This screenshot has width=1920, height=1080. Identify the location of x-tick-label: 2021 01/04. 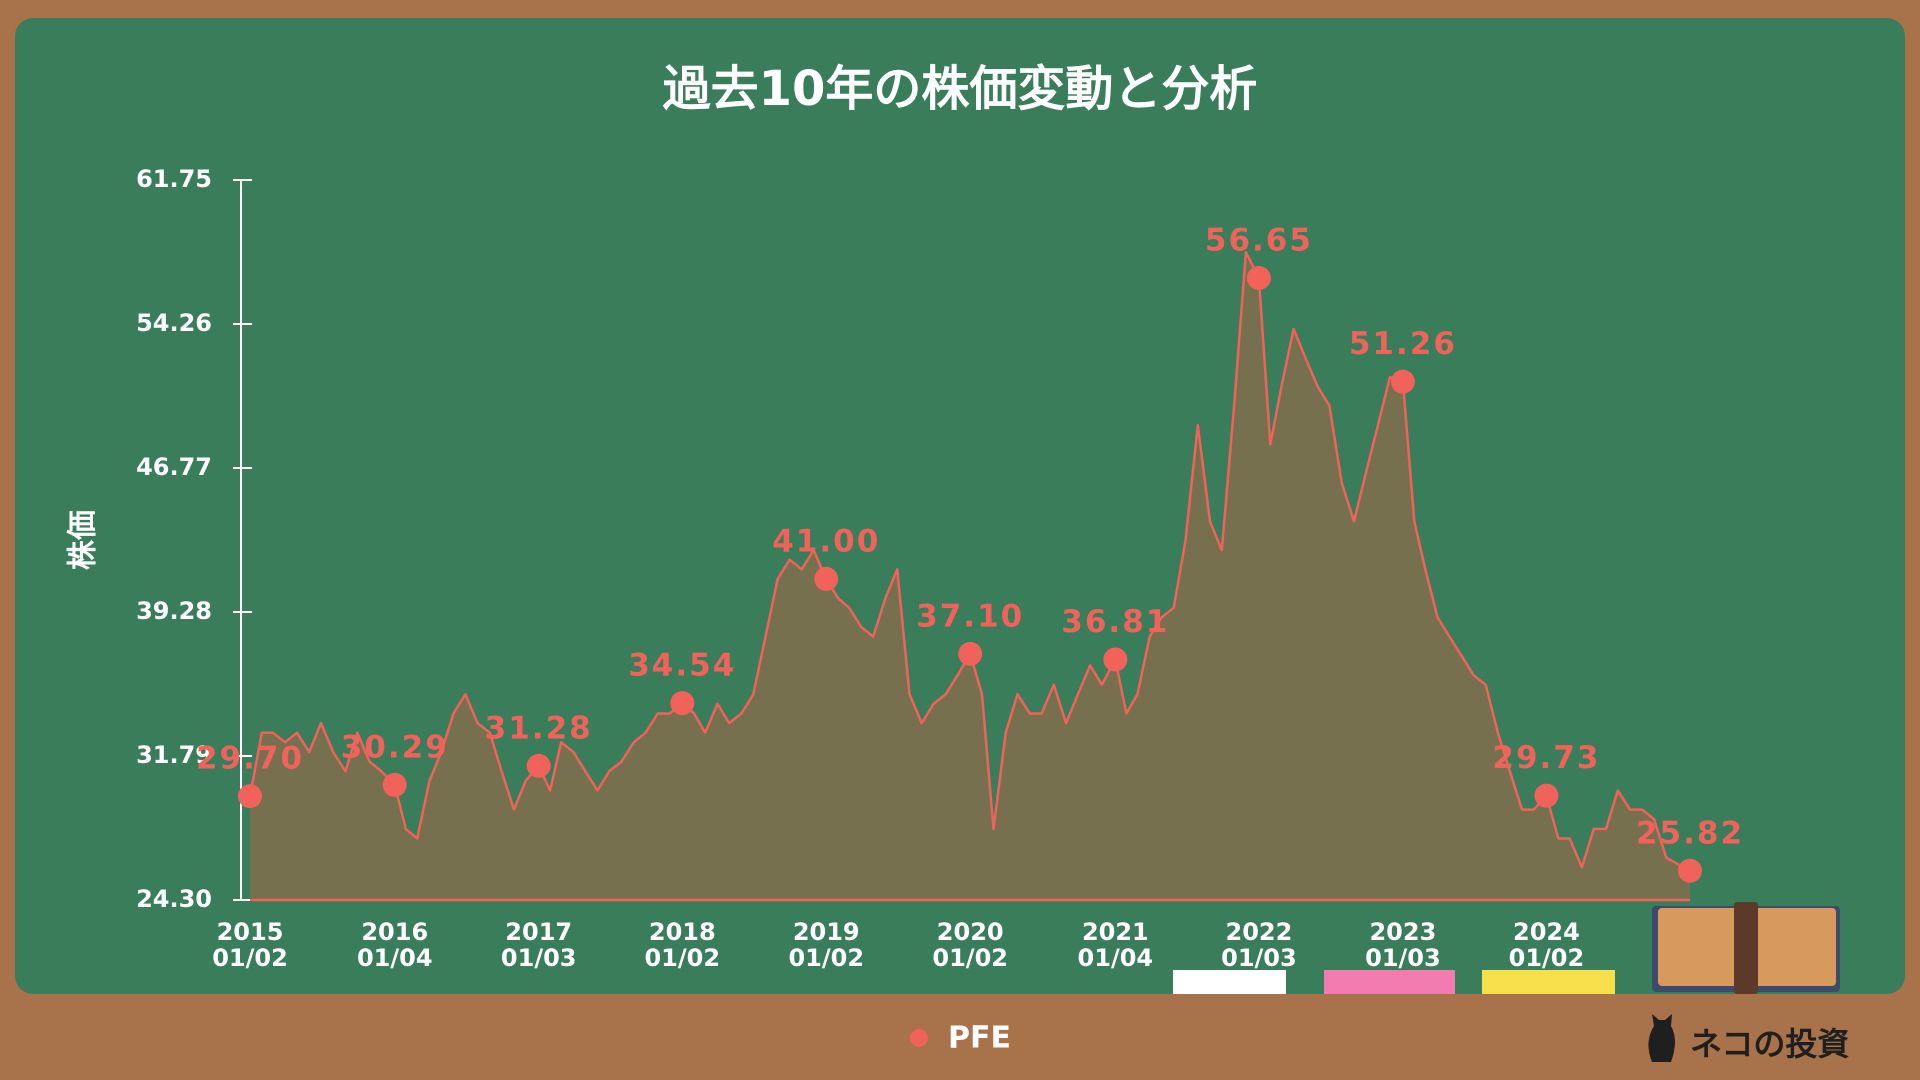
(1116, 945).